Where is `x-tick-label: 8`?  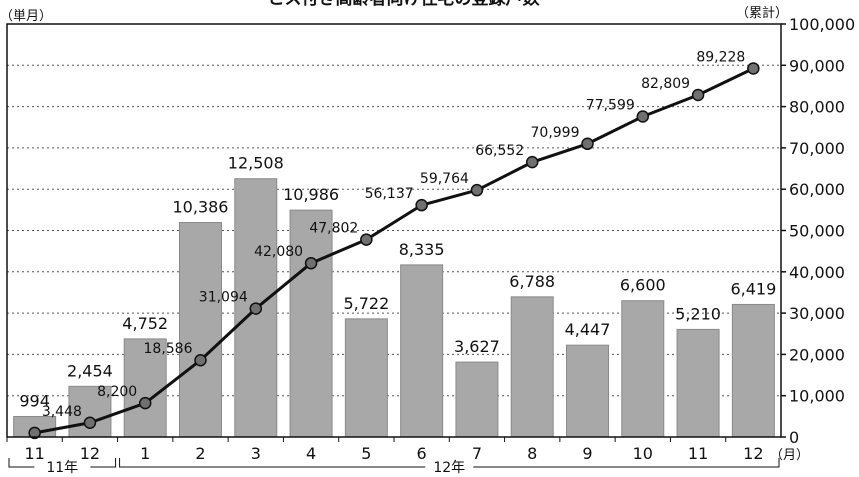 x-tick-label: 8 is located at coordinates (532, 453).